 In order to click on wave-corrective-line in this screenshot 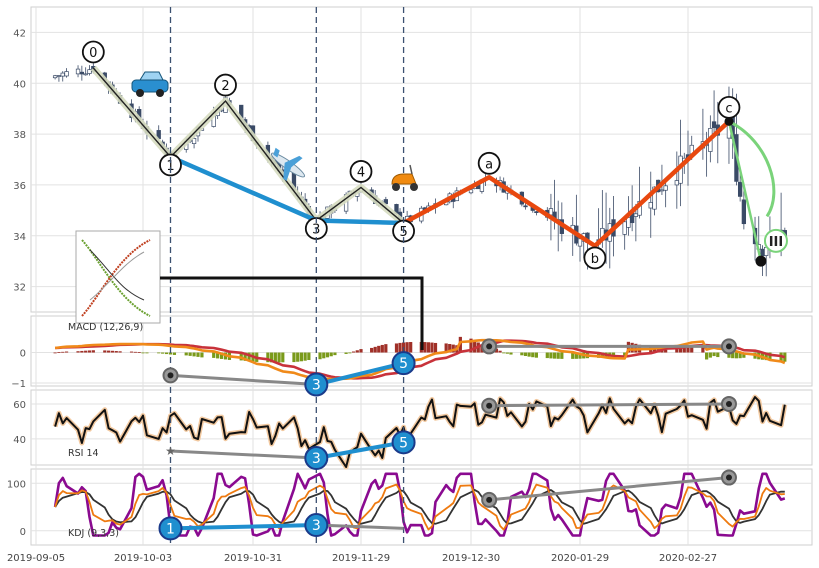, I will do `click(566, 184)`.